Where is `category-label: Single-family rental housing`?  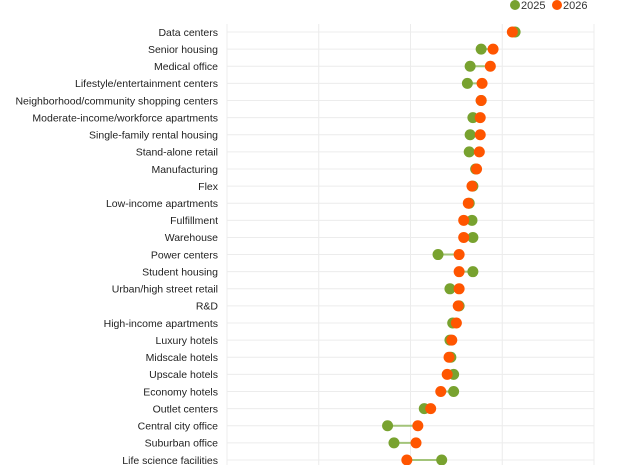
category-label: Single-family rental housing is located at coordinates (153, 136).